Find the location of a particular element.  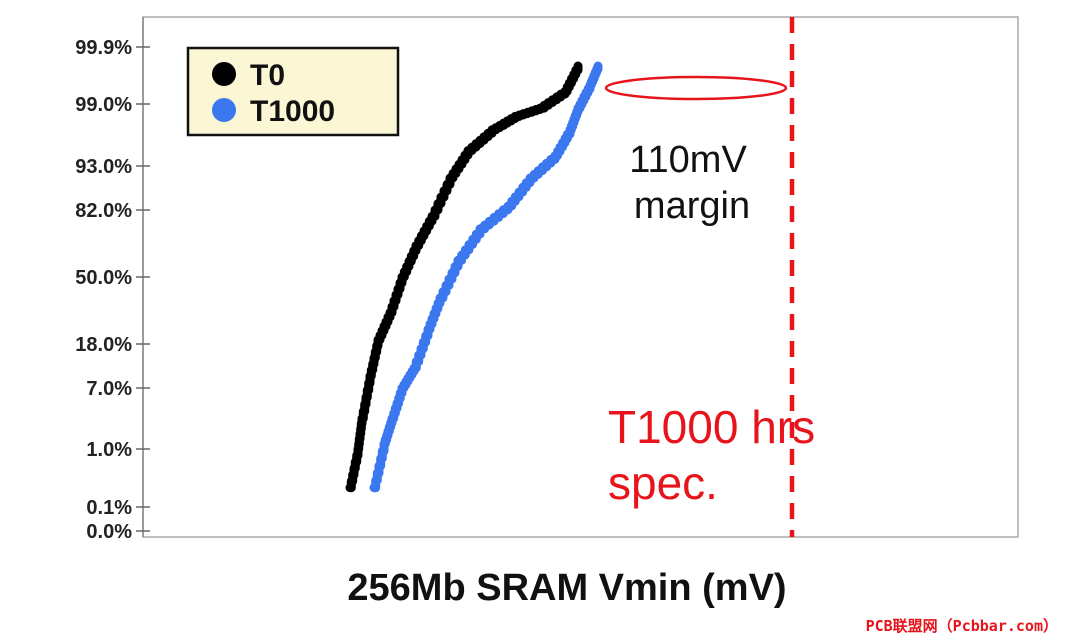

y-axis is located at coordinates (143, 277).